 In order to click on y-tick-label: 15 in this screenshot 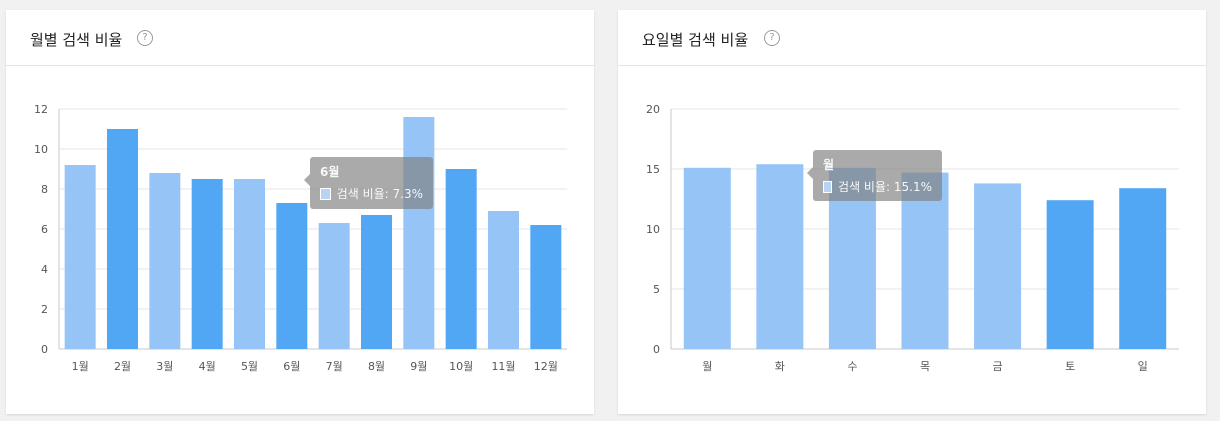, I will do `click(653, 169)`.